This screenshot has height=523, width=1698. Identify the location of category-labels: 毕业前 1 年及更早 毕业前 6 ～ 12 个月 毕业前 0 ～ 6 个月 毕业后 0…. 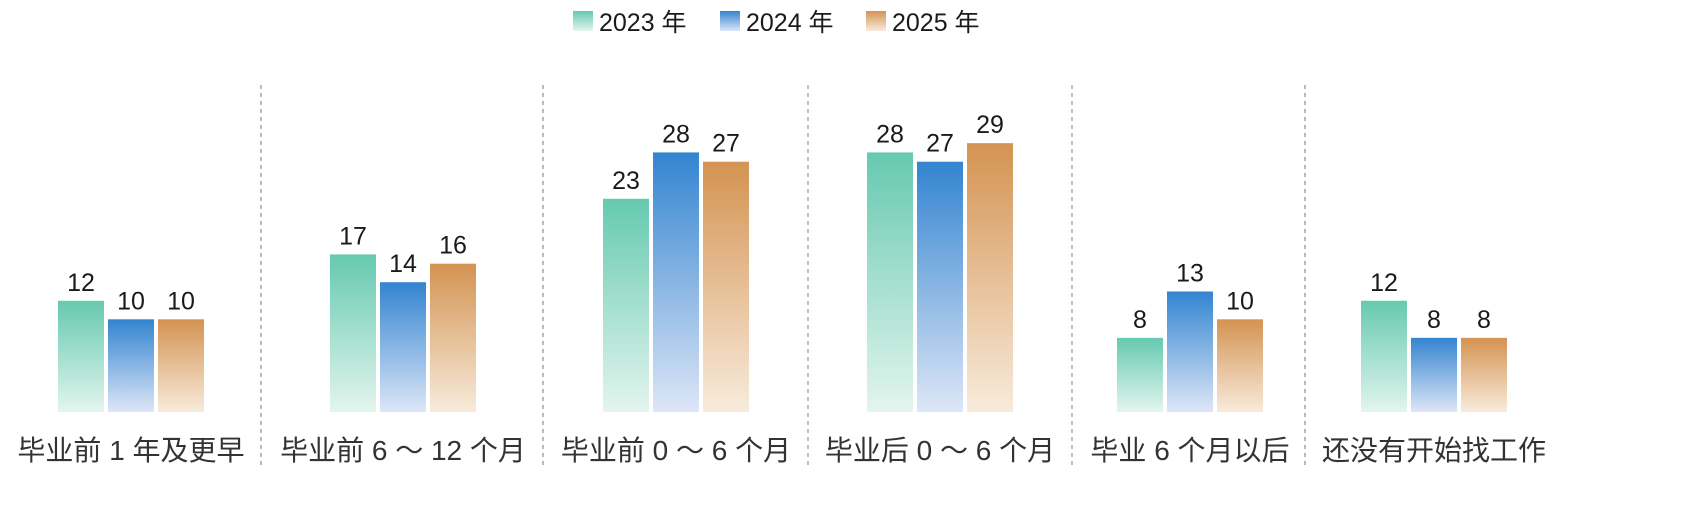
(781, 450).